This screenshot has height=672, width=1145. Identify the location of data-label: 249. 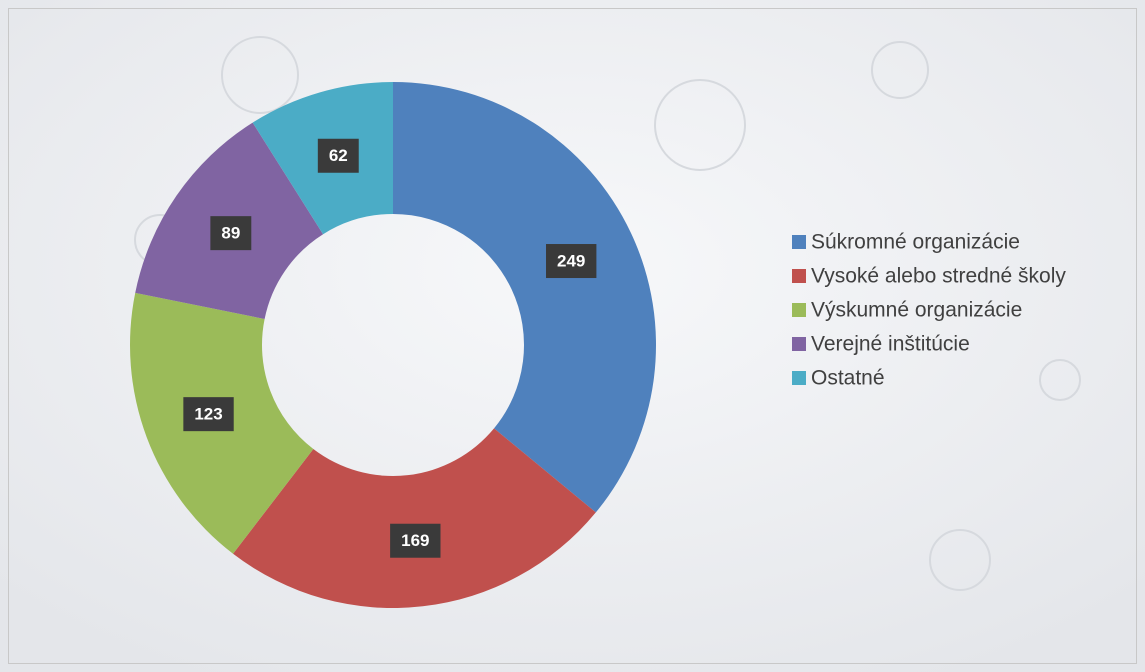
(571, 261).